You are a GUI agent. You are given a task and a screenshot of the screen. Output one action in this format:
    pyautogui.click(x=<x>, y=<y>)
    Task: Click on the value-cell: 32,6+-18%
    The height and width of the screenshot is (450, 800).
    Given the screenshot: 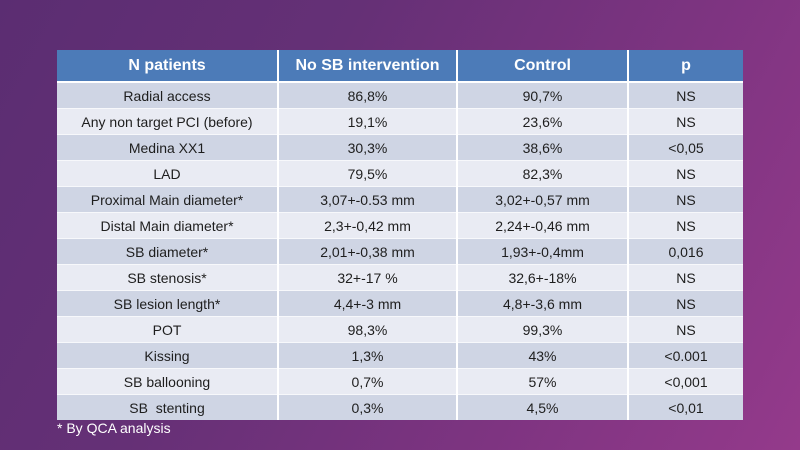 What is the action you would take?
    pyautogui.click(x=543, y=277)
    